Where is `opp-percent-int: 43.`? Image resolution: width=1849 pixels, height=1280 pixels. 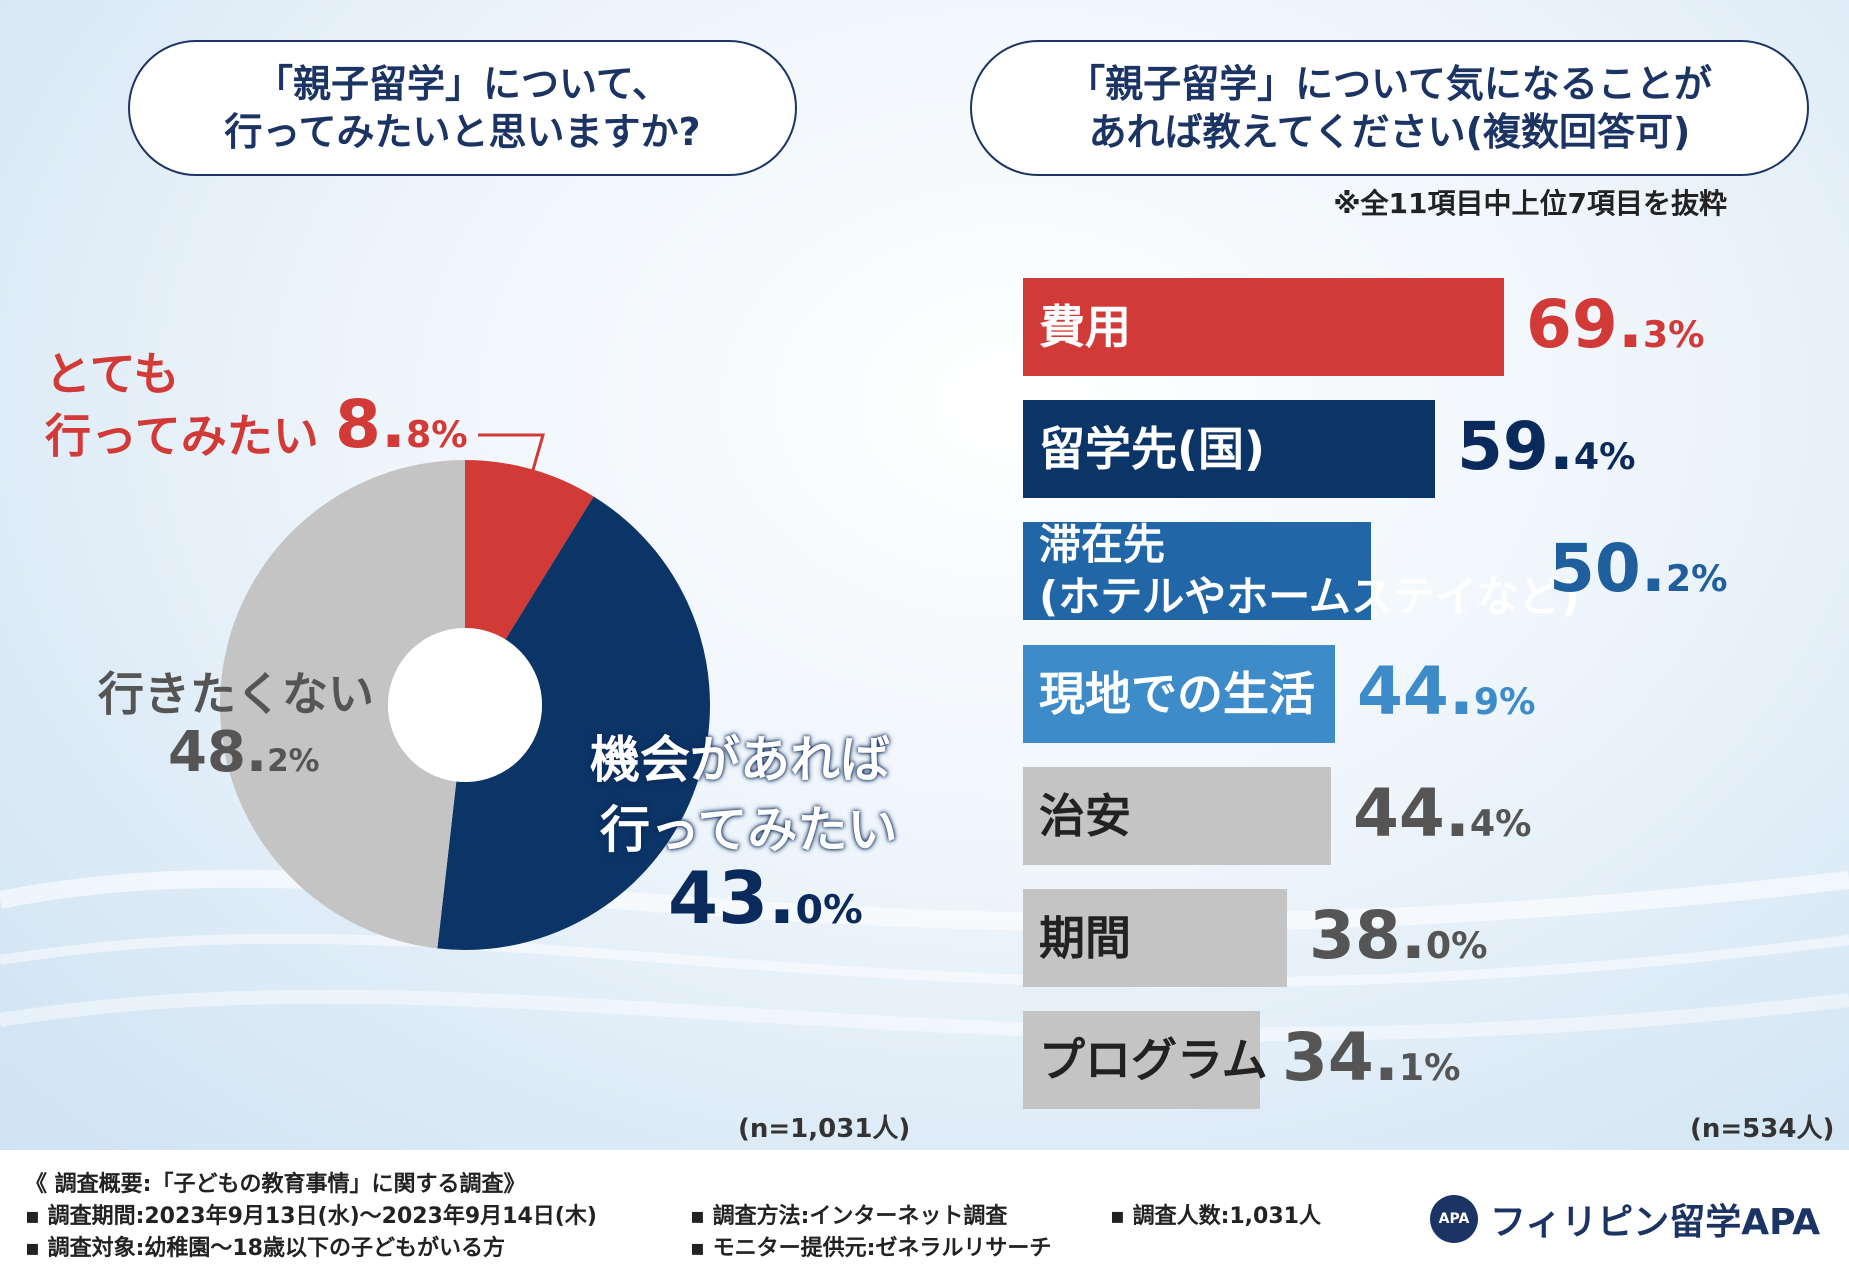
opp-percent-int: 43. is located at coordinates (732, 898).